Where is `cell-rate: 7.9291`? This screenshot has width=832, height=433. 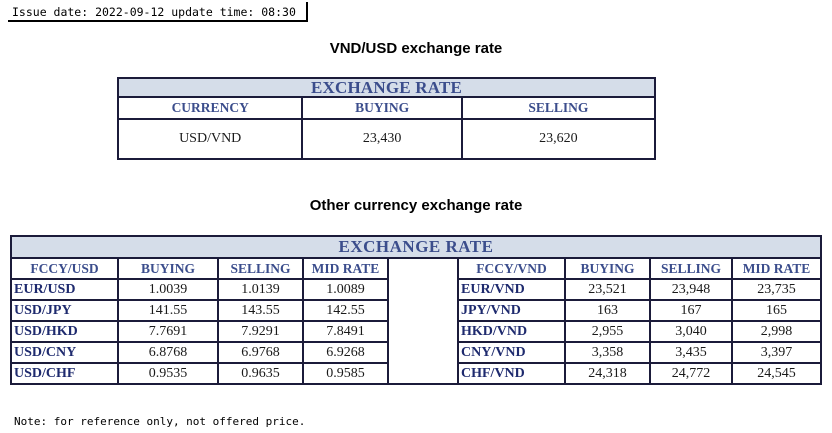
cell-rate: 7.9291 is located at coordinates (260, 331).